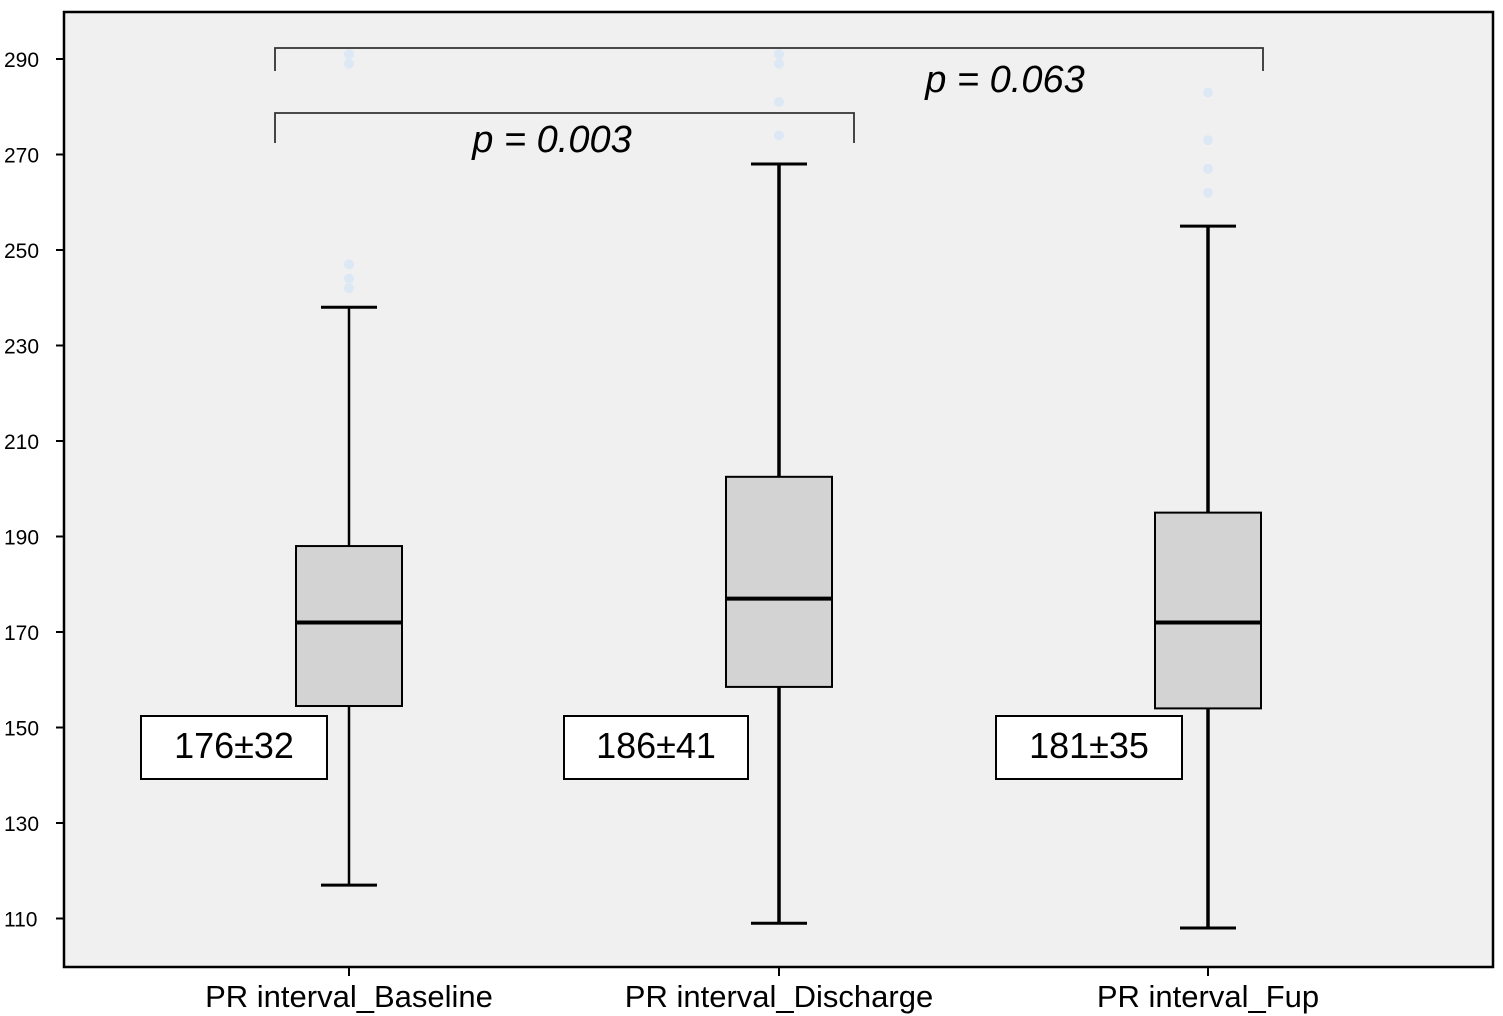 Image resolution: width=1503 pixels, height=1016 pixels. Describe the element at coordinates (21, 60) in the screenshot. I see `y-tick-label: 290` at that location.